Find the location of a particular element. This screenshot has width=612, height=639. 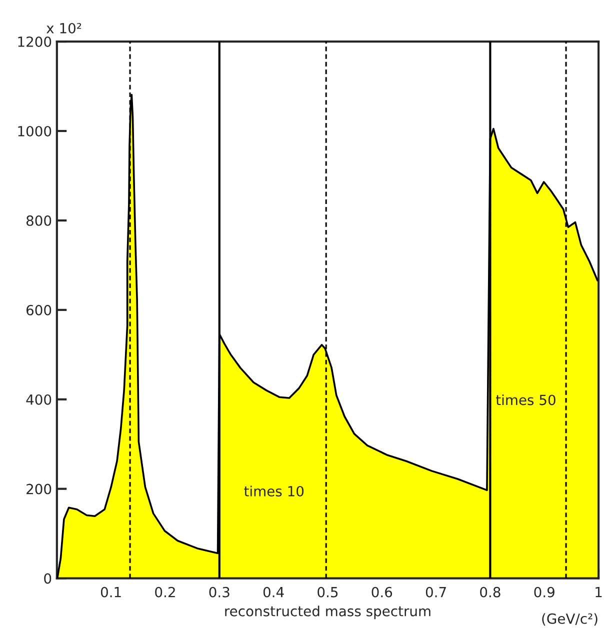

x-tick-label: 0.6 is located at coordinates (382, 592).